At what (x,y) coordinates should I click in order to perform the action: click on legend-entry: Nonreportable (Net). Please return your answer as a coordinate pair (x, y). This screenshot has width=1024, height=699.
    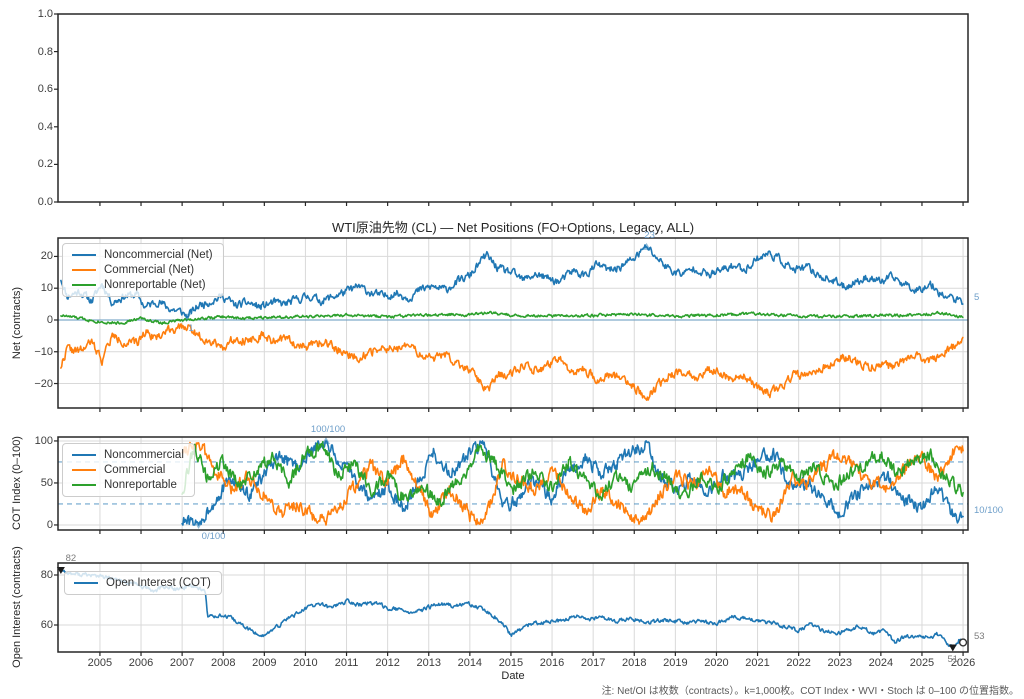
    Looking at the image, I should click on (142, 285).